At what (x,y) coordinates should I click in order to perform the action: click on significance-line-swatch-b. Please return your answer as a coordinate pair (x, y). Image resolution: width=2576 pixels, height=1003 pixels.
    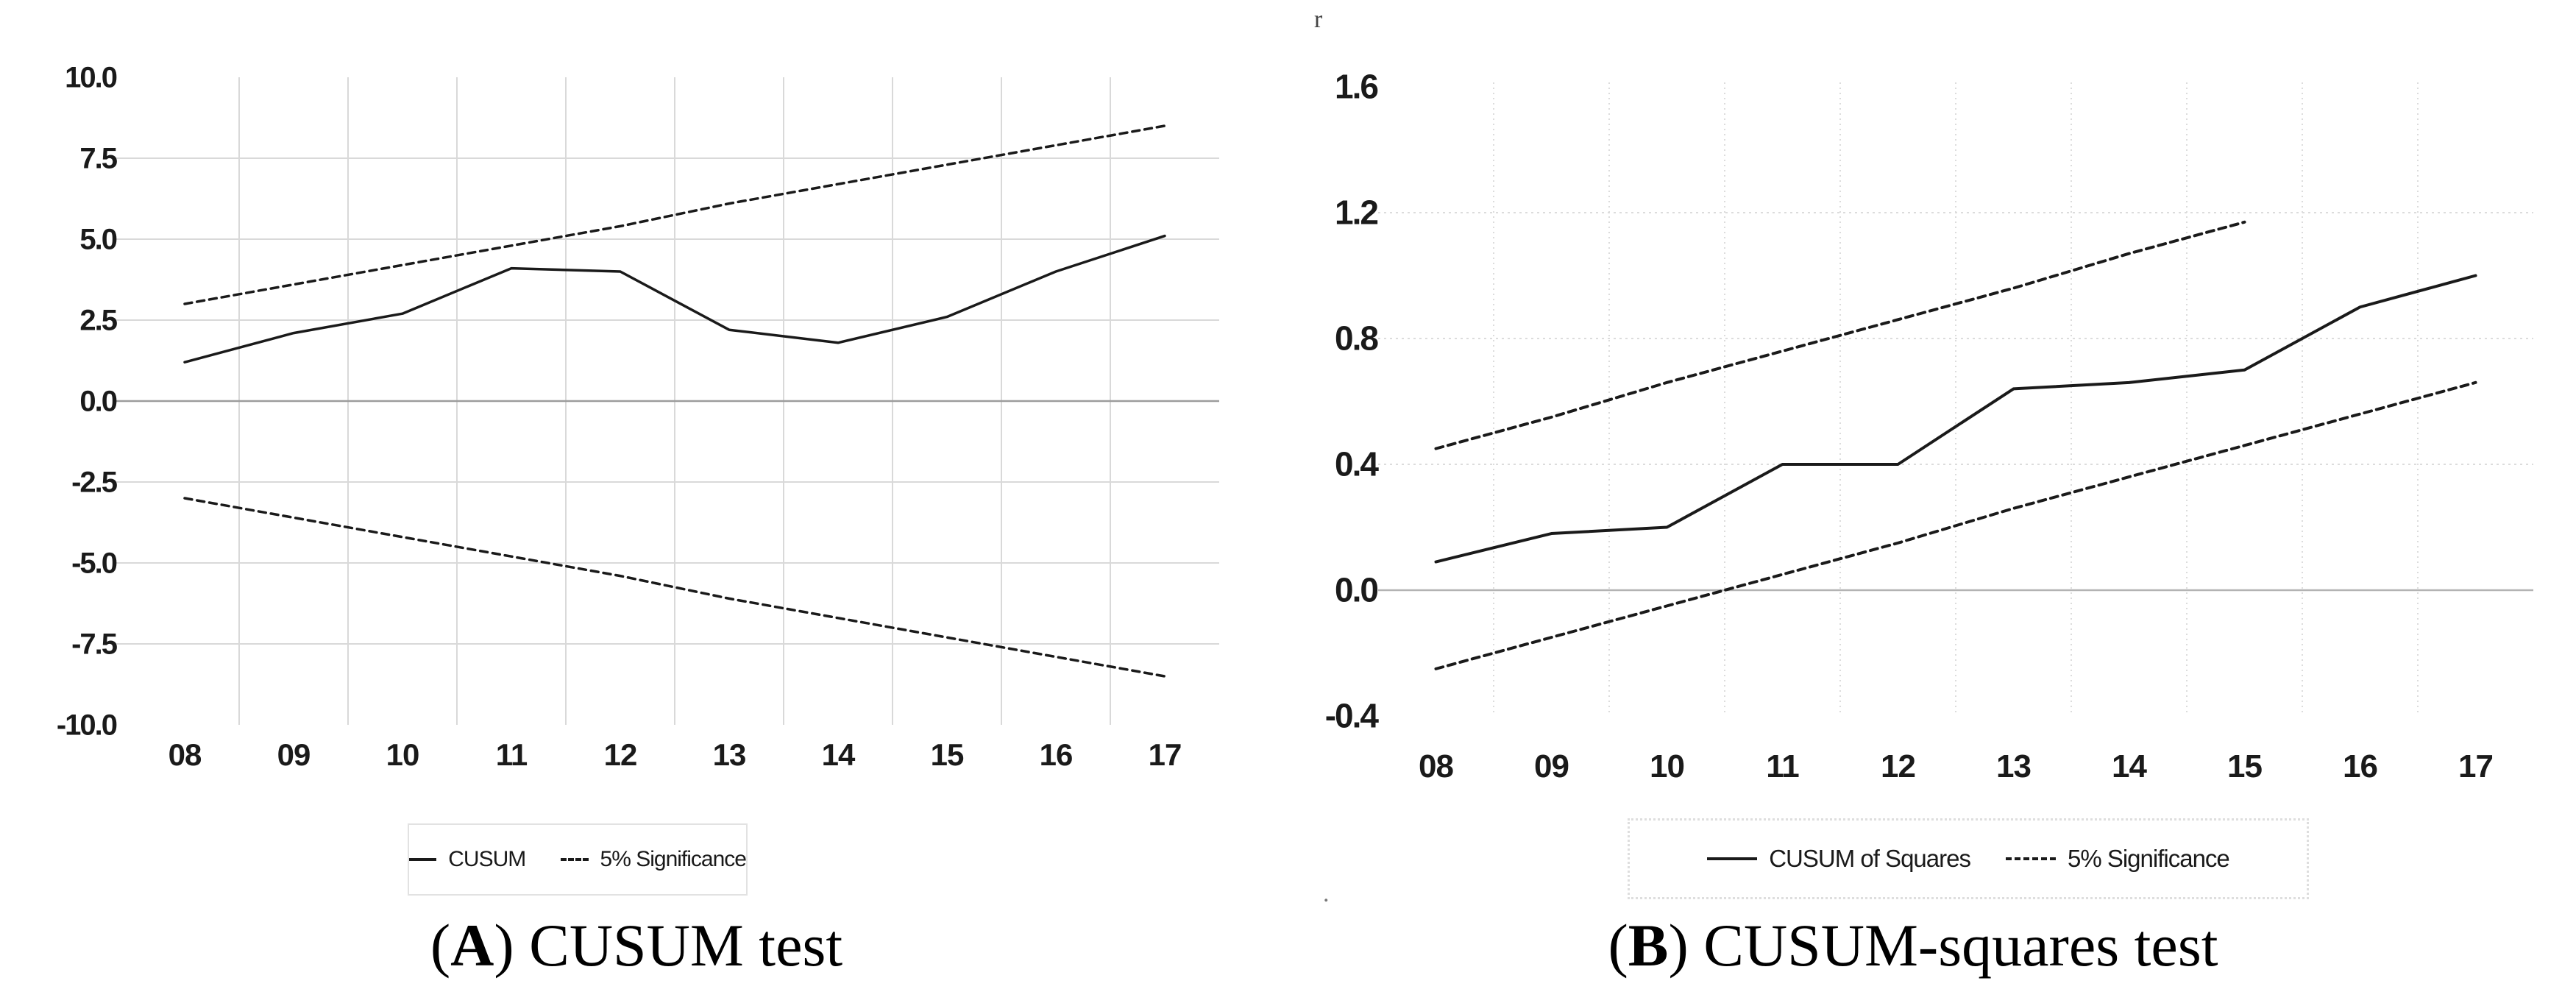
    Looking at the image, I should click on (2030, 858).